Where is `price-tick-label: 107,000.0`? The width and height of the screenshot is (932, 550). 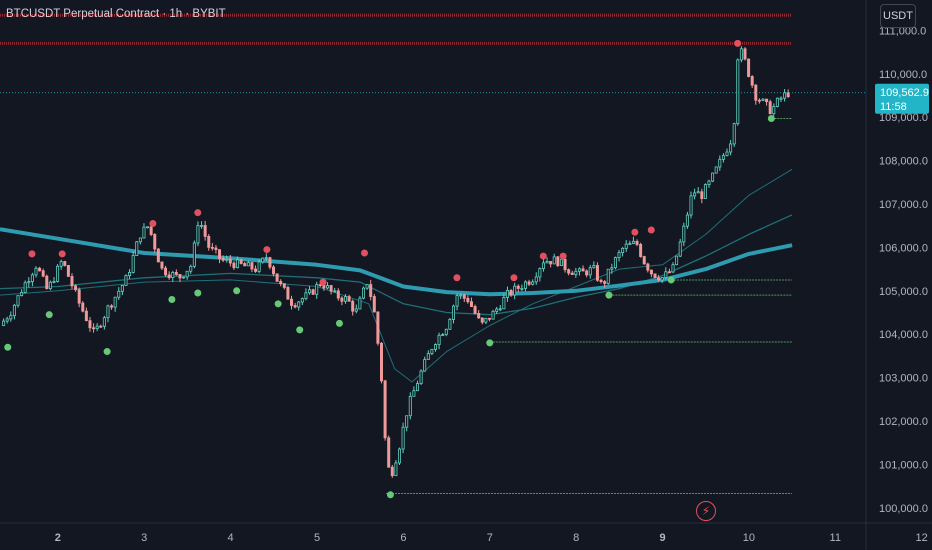 price-tick-label: 107,000.0 is located at coordinates (903, 205).